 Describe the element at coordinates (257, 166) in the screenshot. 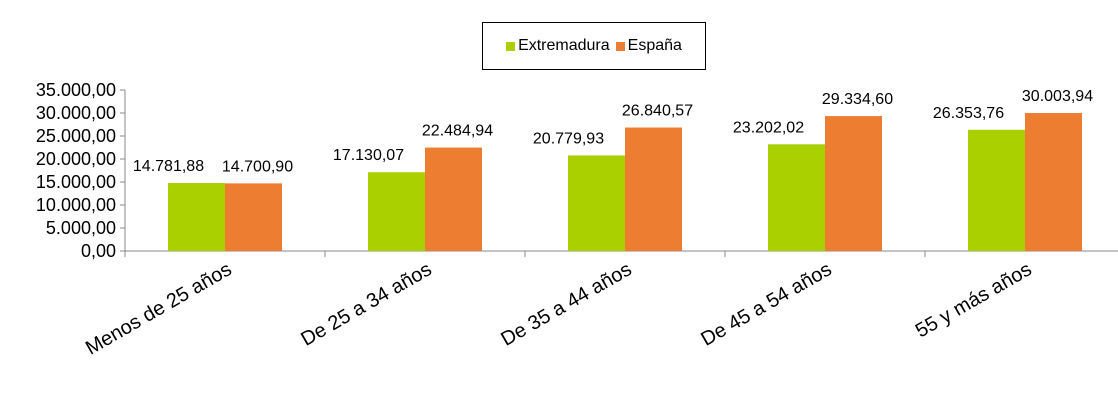

I see `data-label-espana: 14.700,90` at that location.